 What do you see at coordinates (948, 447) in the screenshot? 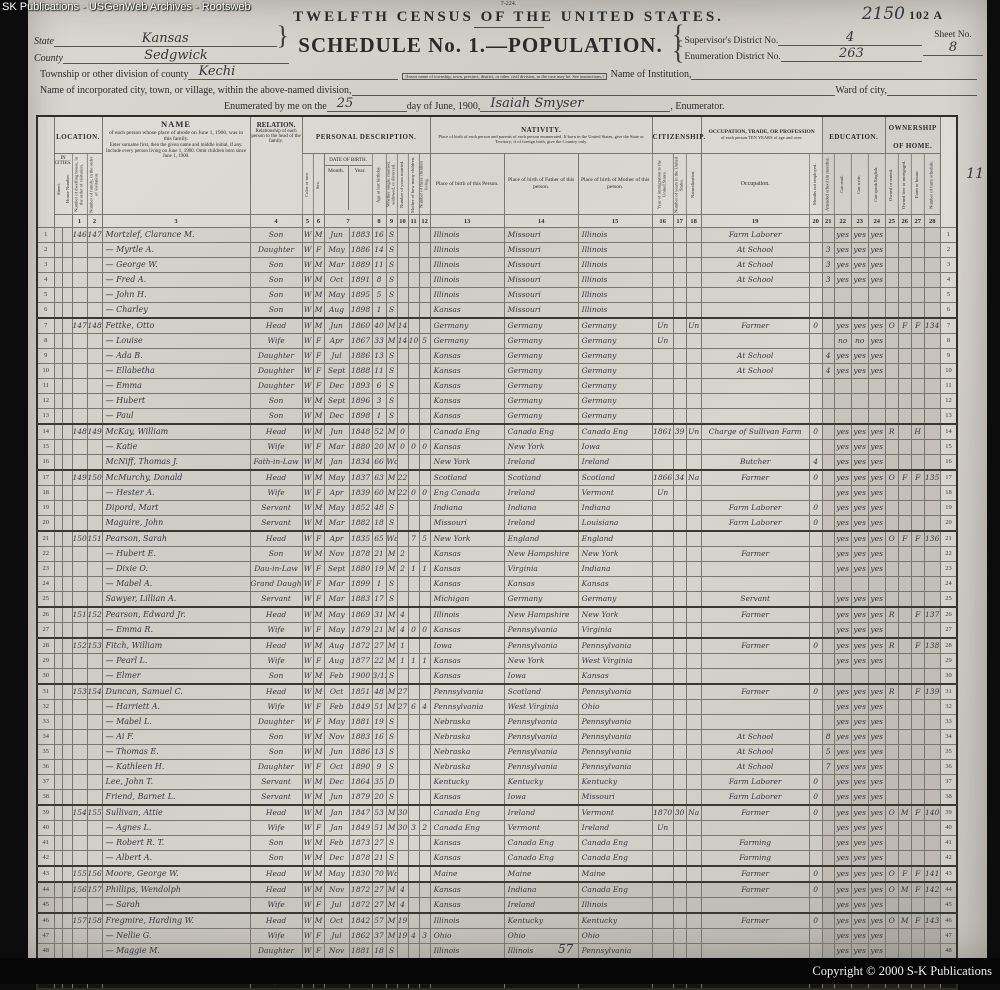
I see `row-number: 15` at bounding box center [948, 447].